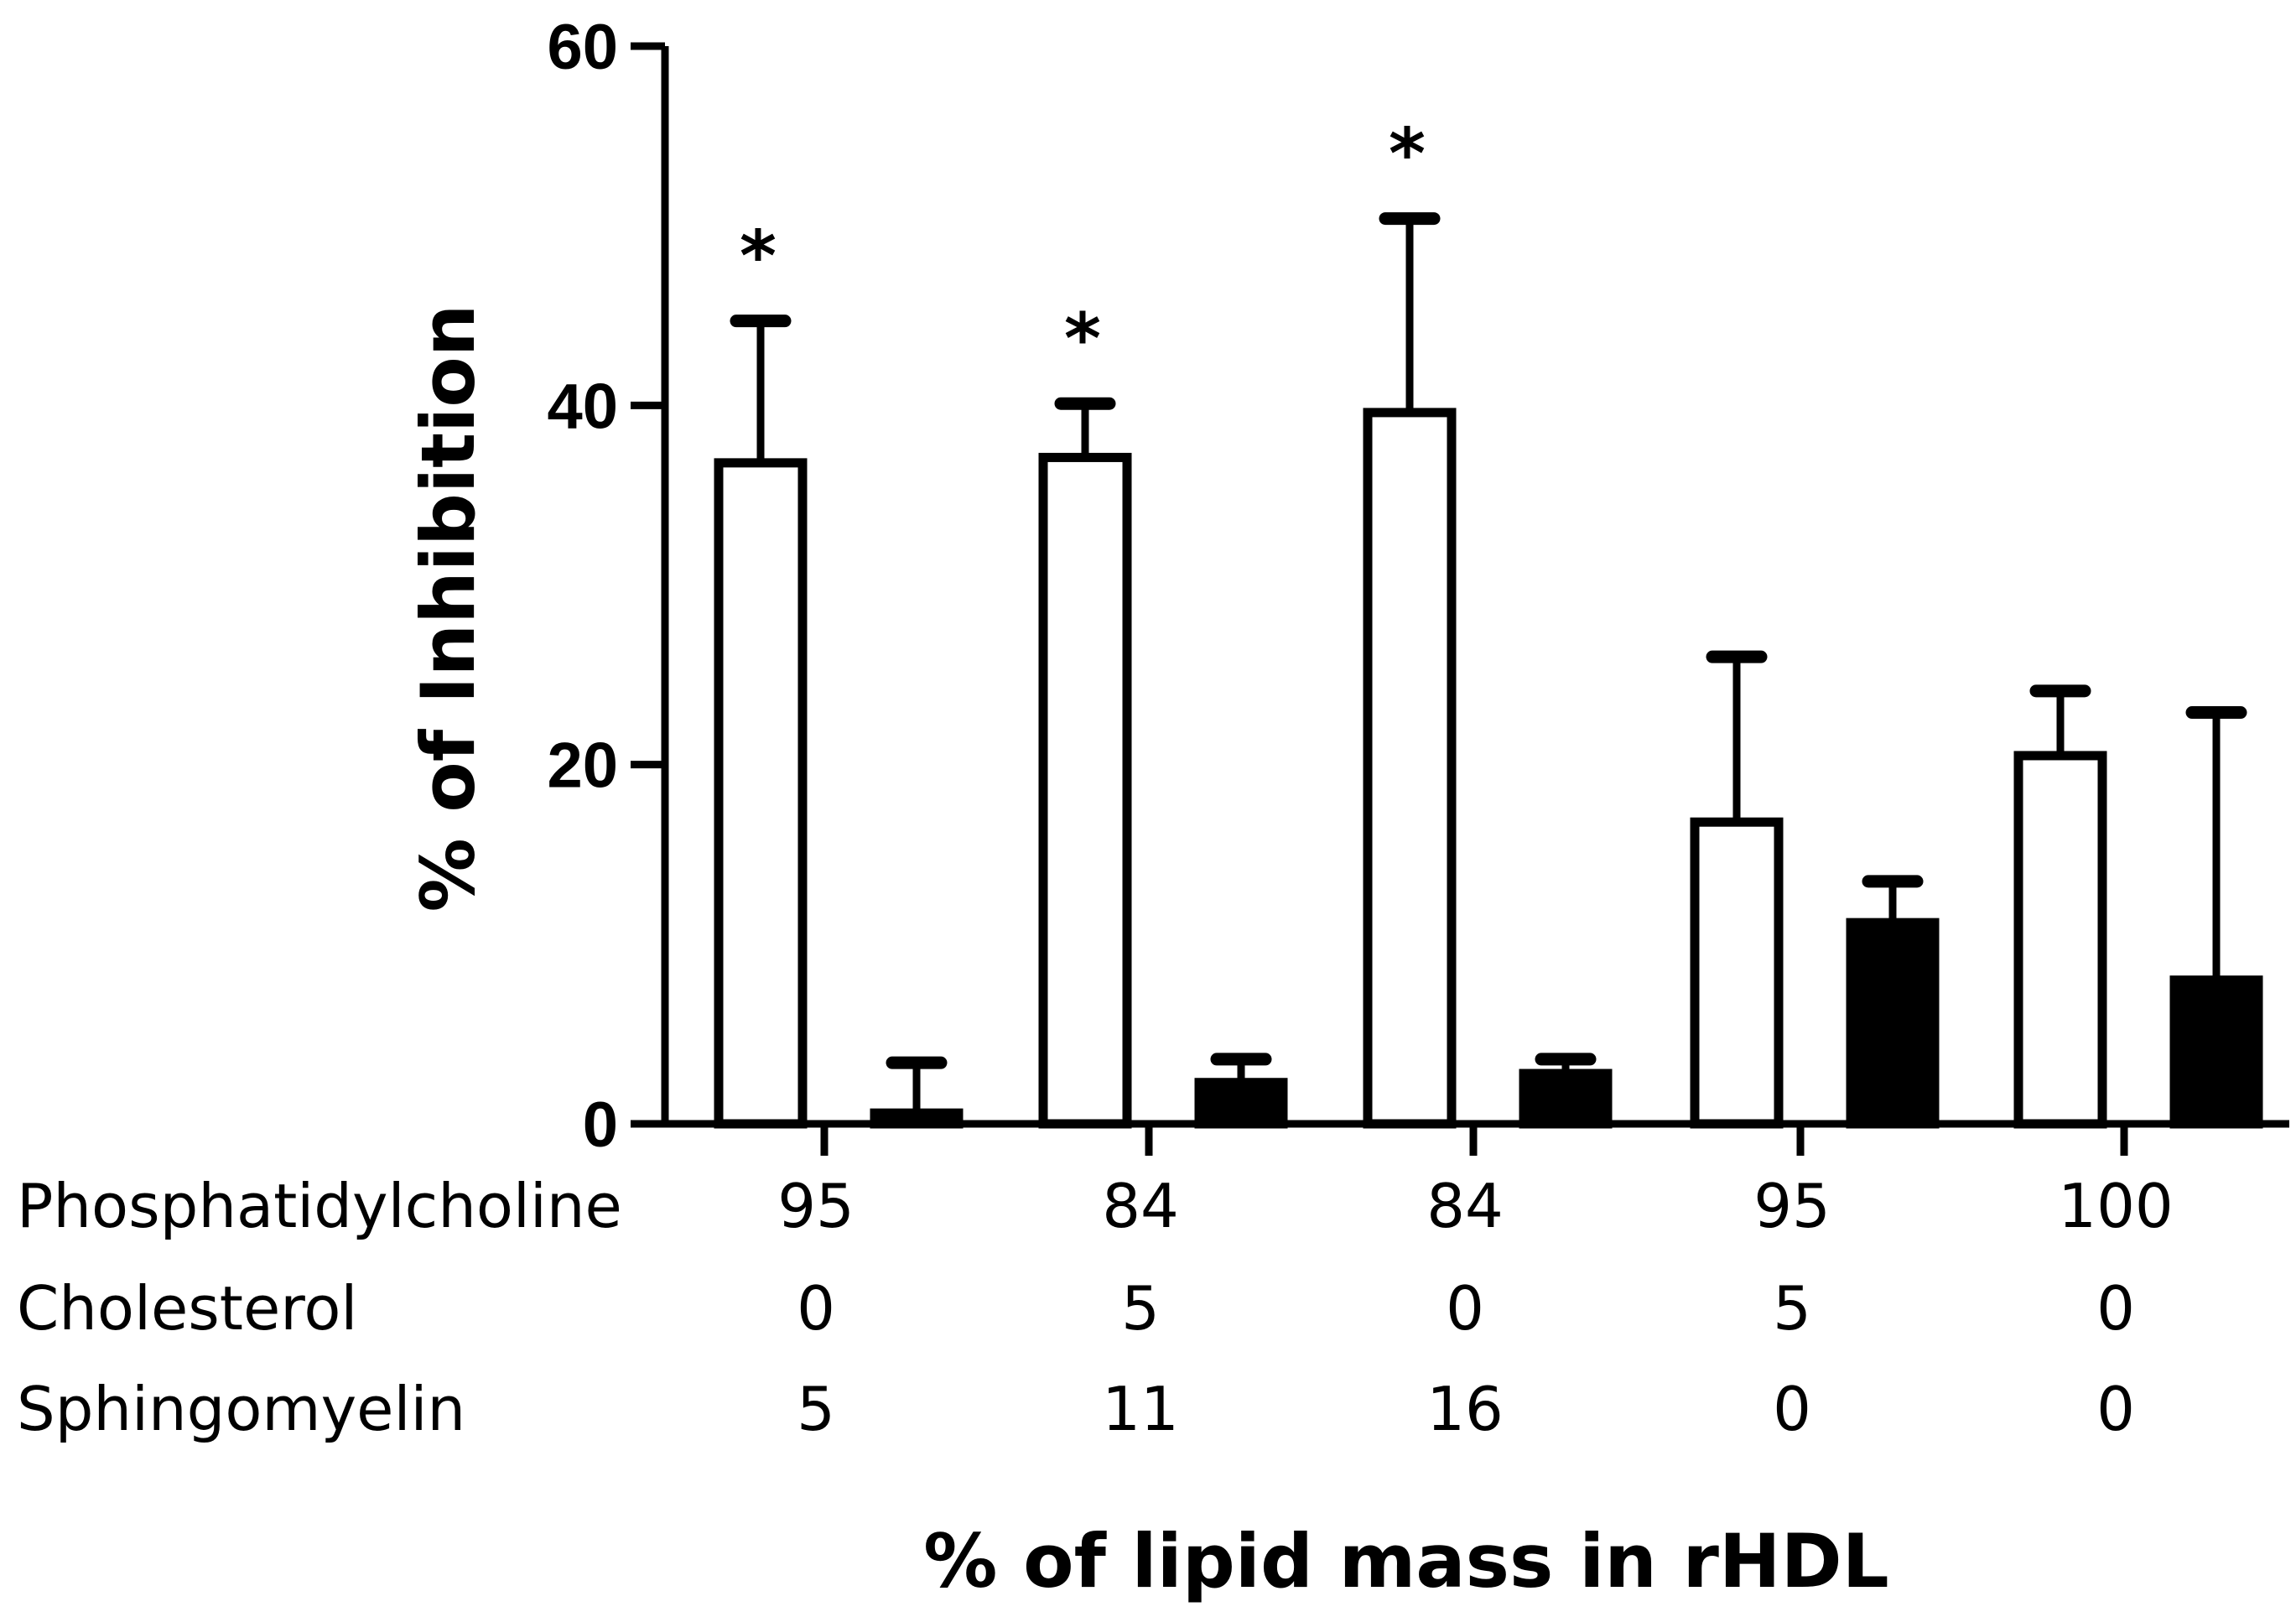  I want to click on y-tick-label-40: 40, so click(582, 406).